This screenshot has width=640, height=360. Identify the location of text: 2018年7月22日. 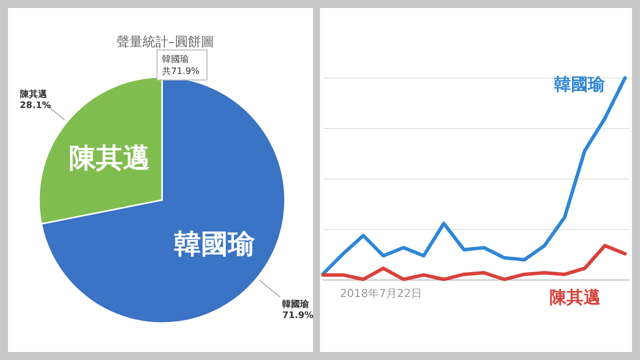
(381, 293).